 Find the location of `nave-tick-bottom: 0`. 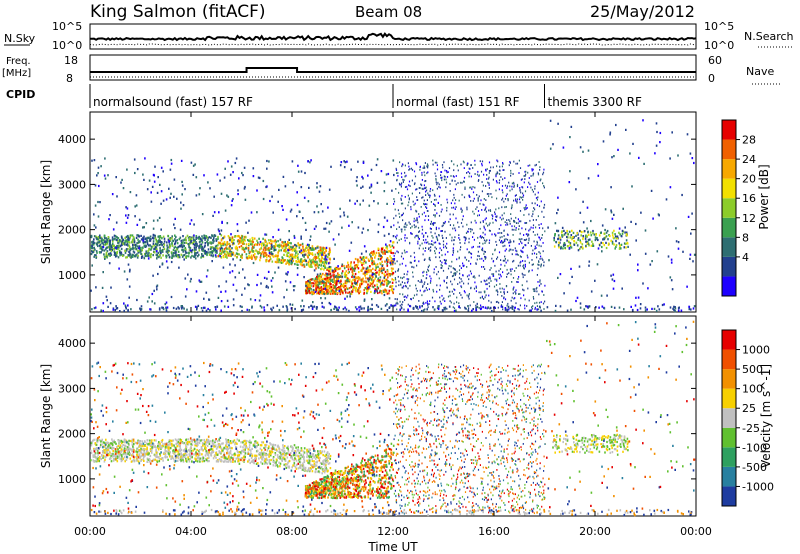

nave-tick-bottom: 0 is located at coordinates (711, 78).